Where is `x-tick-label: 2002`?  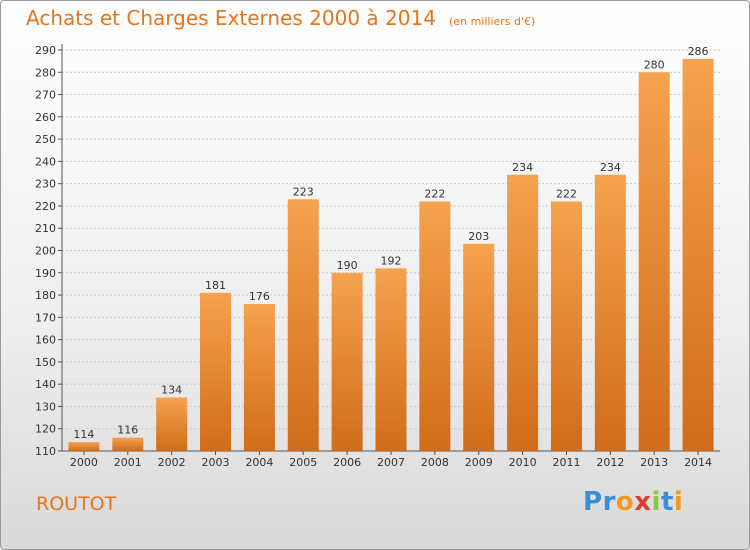
x-tick-label: 2002 is located at coordinates (172, 462).